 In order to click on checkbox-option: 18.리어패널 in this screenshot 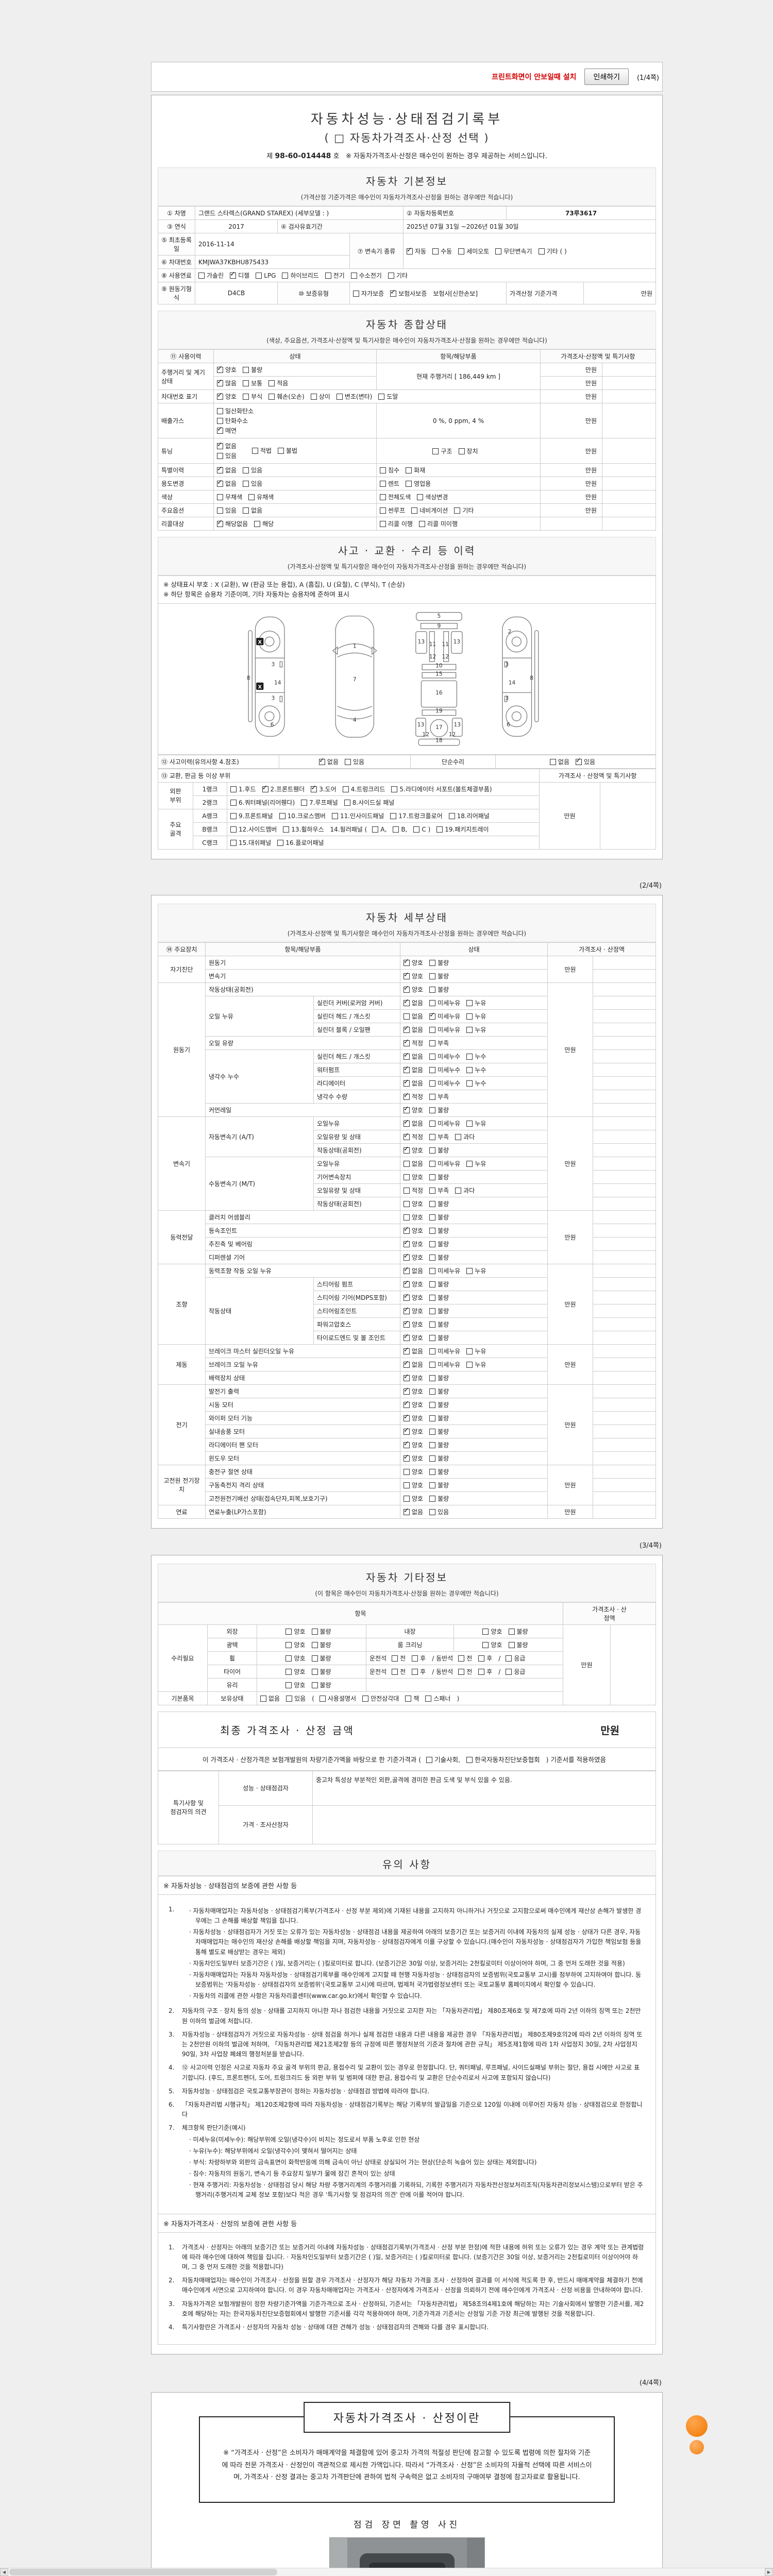, I will do `click(469, 815)`.